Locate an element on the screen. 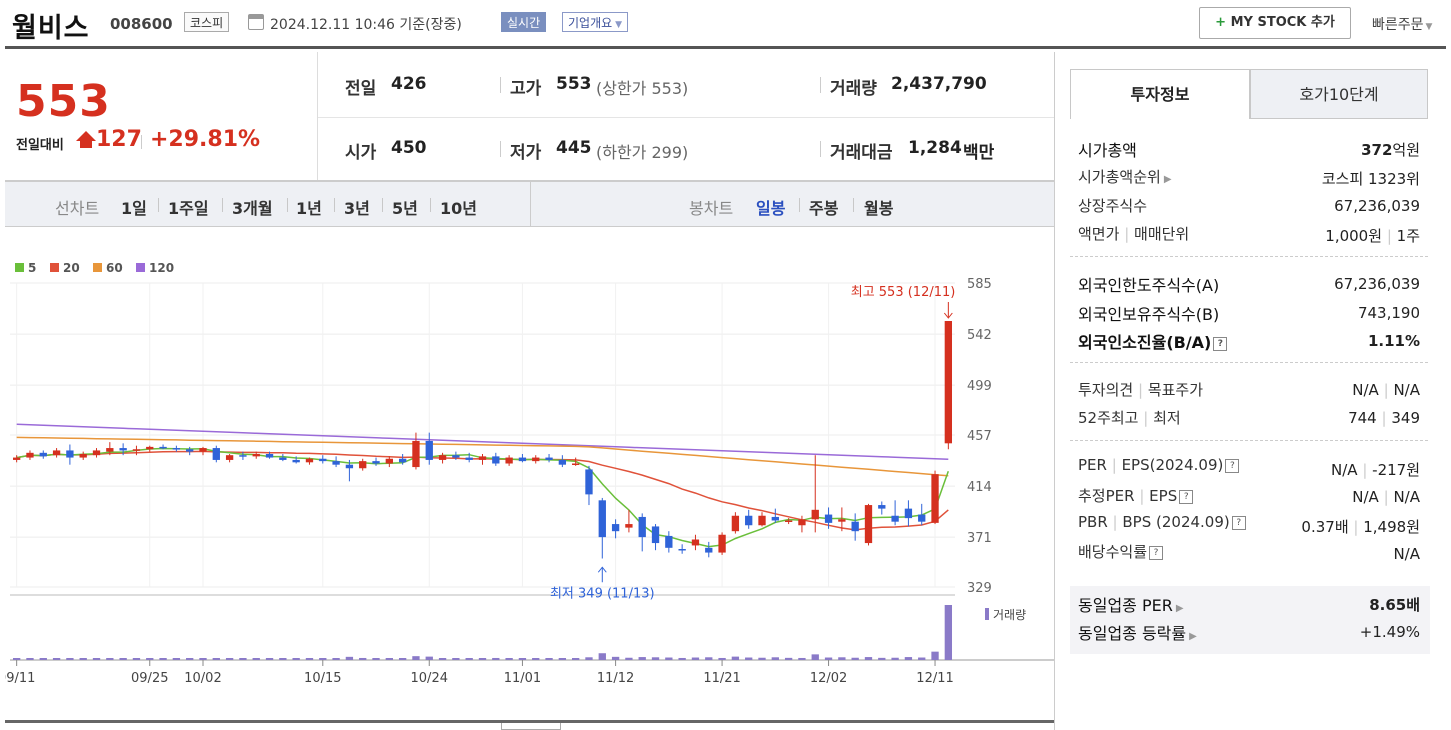  period-3m: 3개월 is located at coordinates (252, 208).